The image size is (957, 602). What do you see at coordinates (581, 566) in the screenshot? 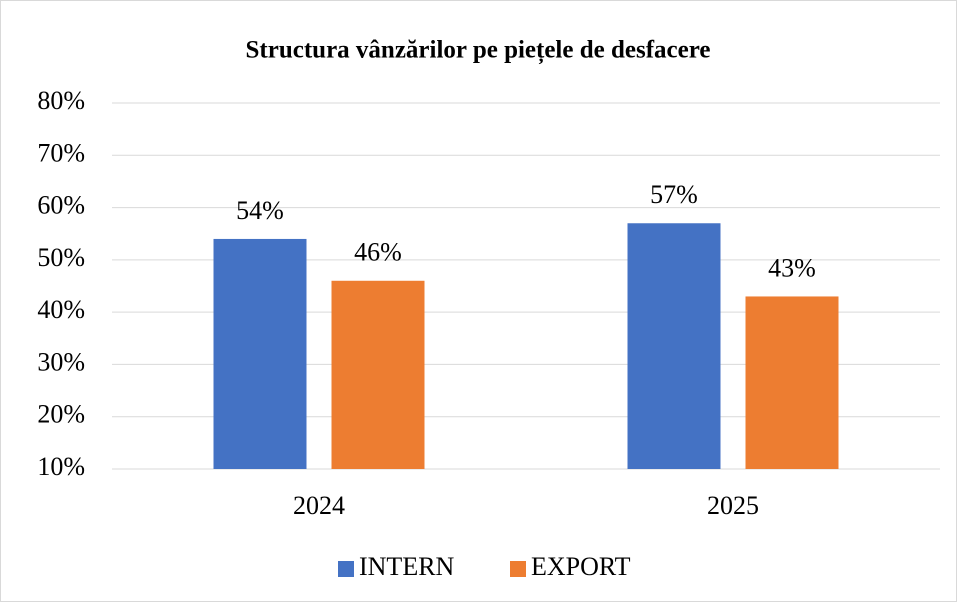
I see `legend-label: EXPORT` at bounding box center [581, 566].